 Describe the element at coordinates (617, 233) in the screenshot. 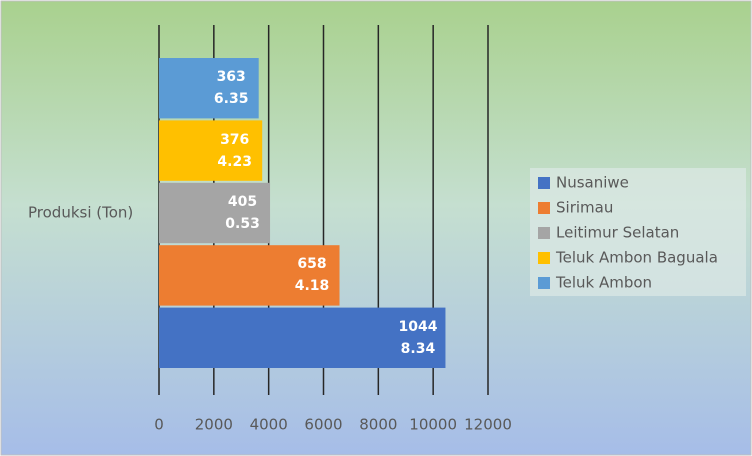

I see `legend-label: Leitimur Selatan` at that location.